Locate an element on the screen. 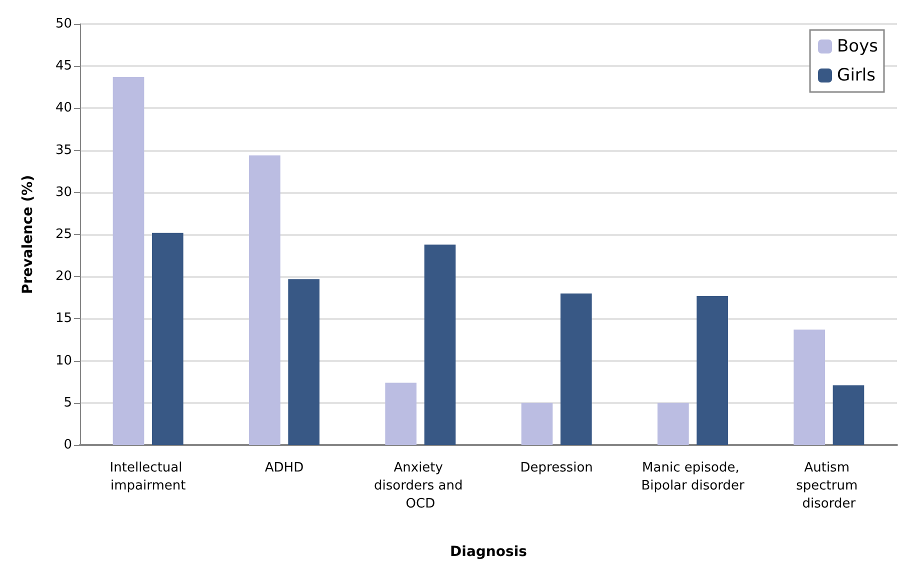 This screenshot has height=583, width=912. x-tick-label: Autism spectrum disorder is located at coordinates (829, 486).